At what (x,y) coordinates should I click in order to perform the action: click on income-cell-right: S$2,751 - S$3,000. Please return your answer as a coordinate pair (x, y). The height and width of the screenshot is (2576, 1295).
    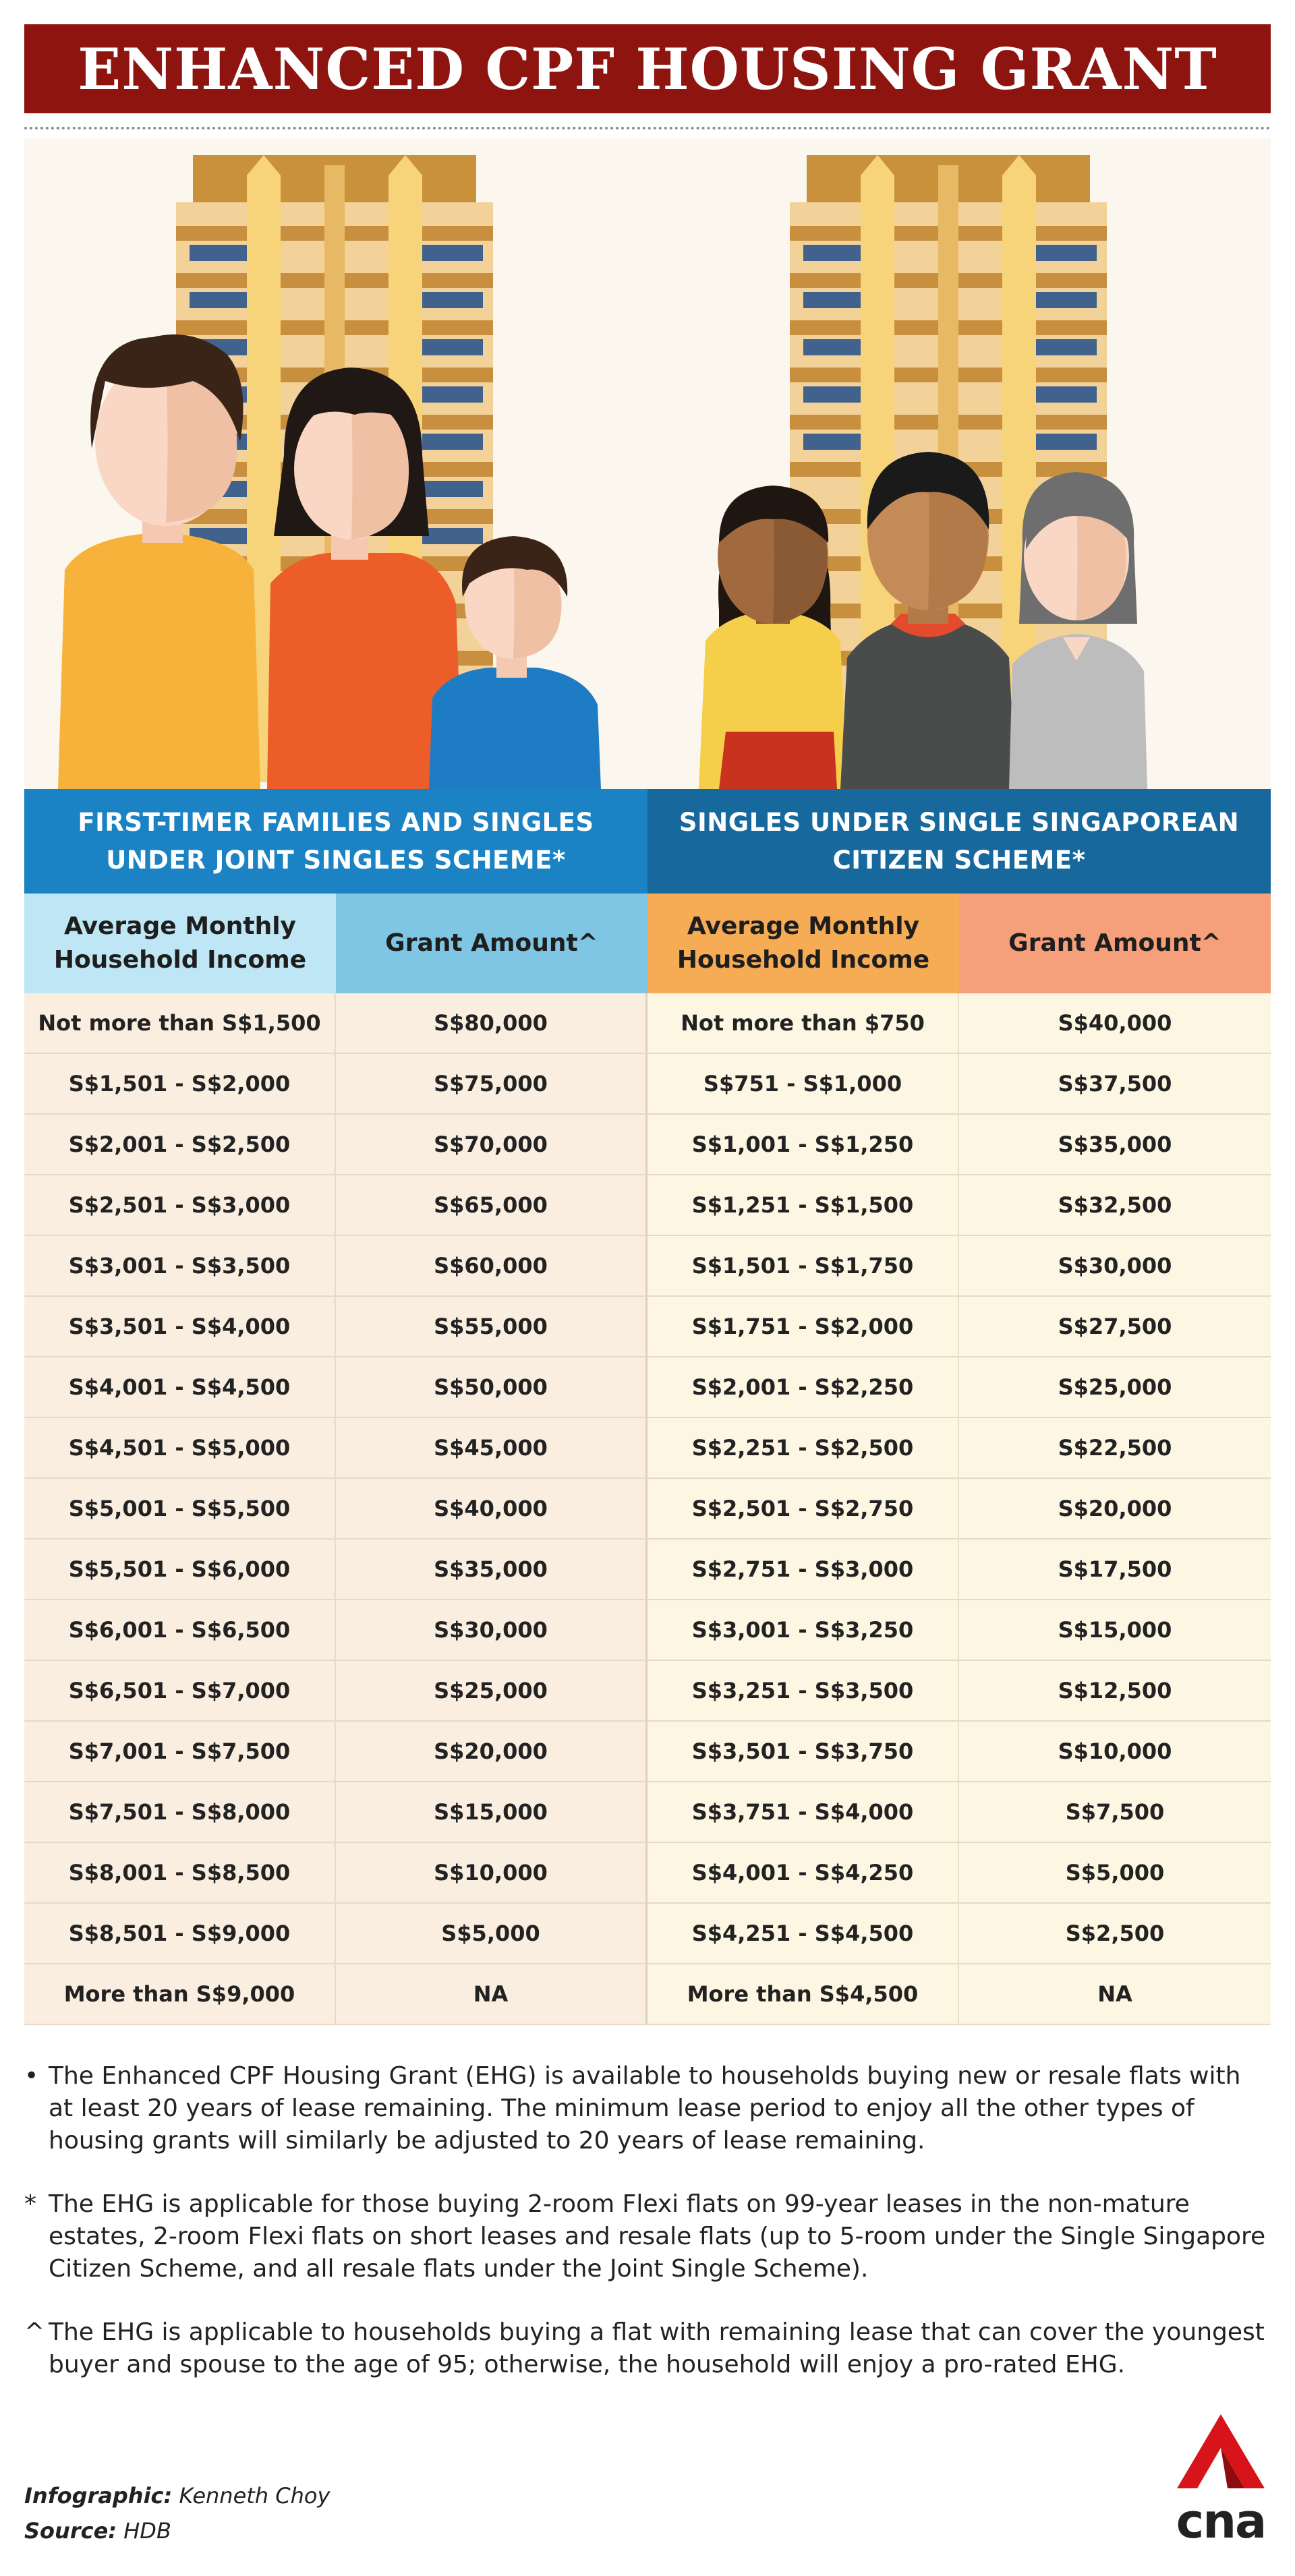
    Looking at the image, I should click on (803, 1570).